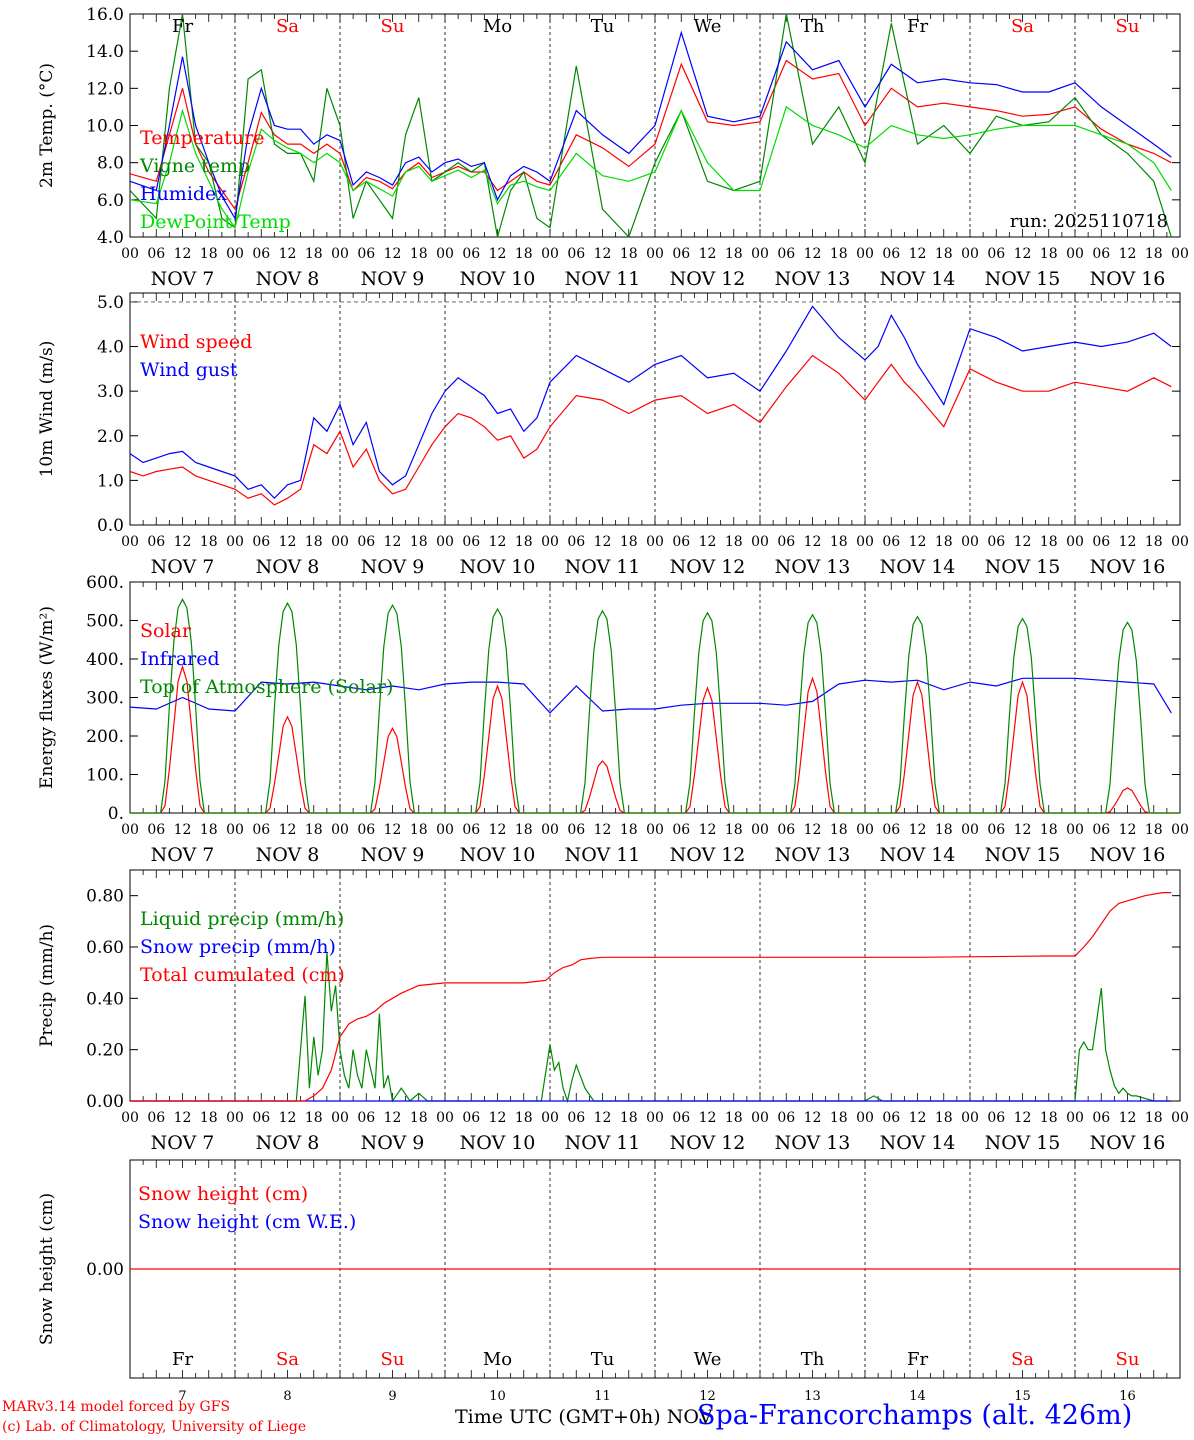 This screenshot has width=1194, height=1440. What do you see at coordinates (287, 26) in the screenshot?
I see `weekday-label: Sa` at bounding box center [287, 26].